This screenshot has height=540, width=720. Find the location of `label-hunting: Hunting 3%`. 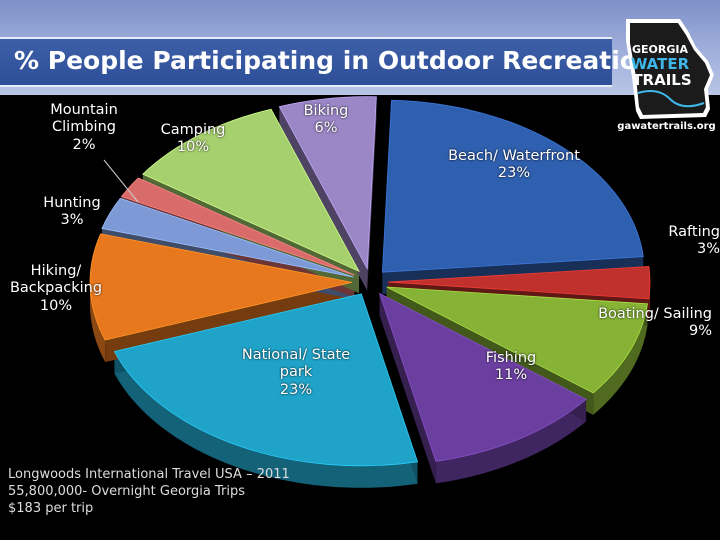

label-hunting: Hunting 3% is located at coordinates (72, 212).